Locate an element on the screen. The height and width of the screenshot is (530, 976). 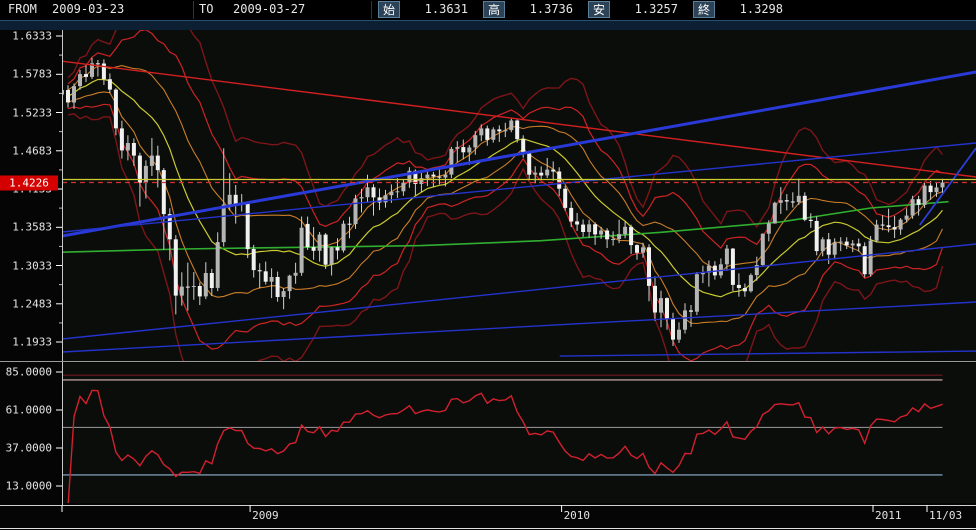
time-axis-label: 2009 is located at coordinates (265, 515).